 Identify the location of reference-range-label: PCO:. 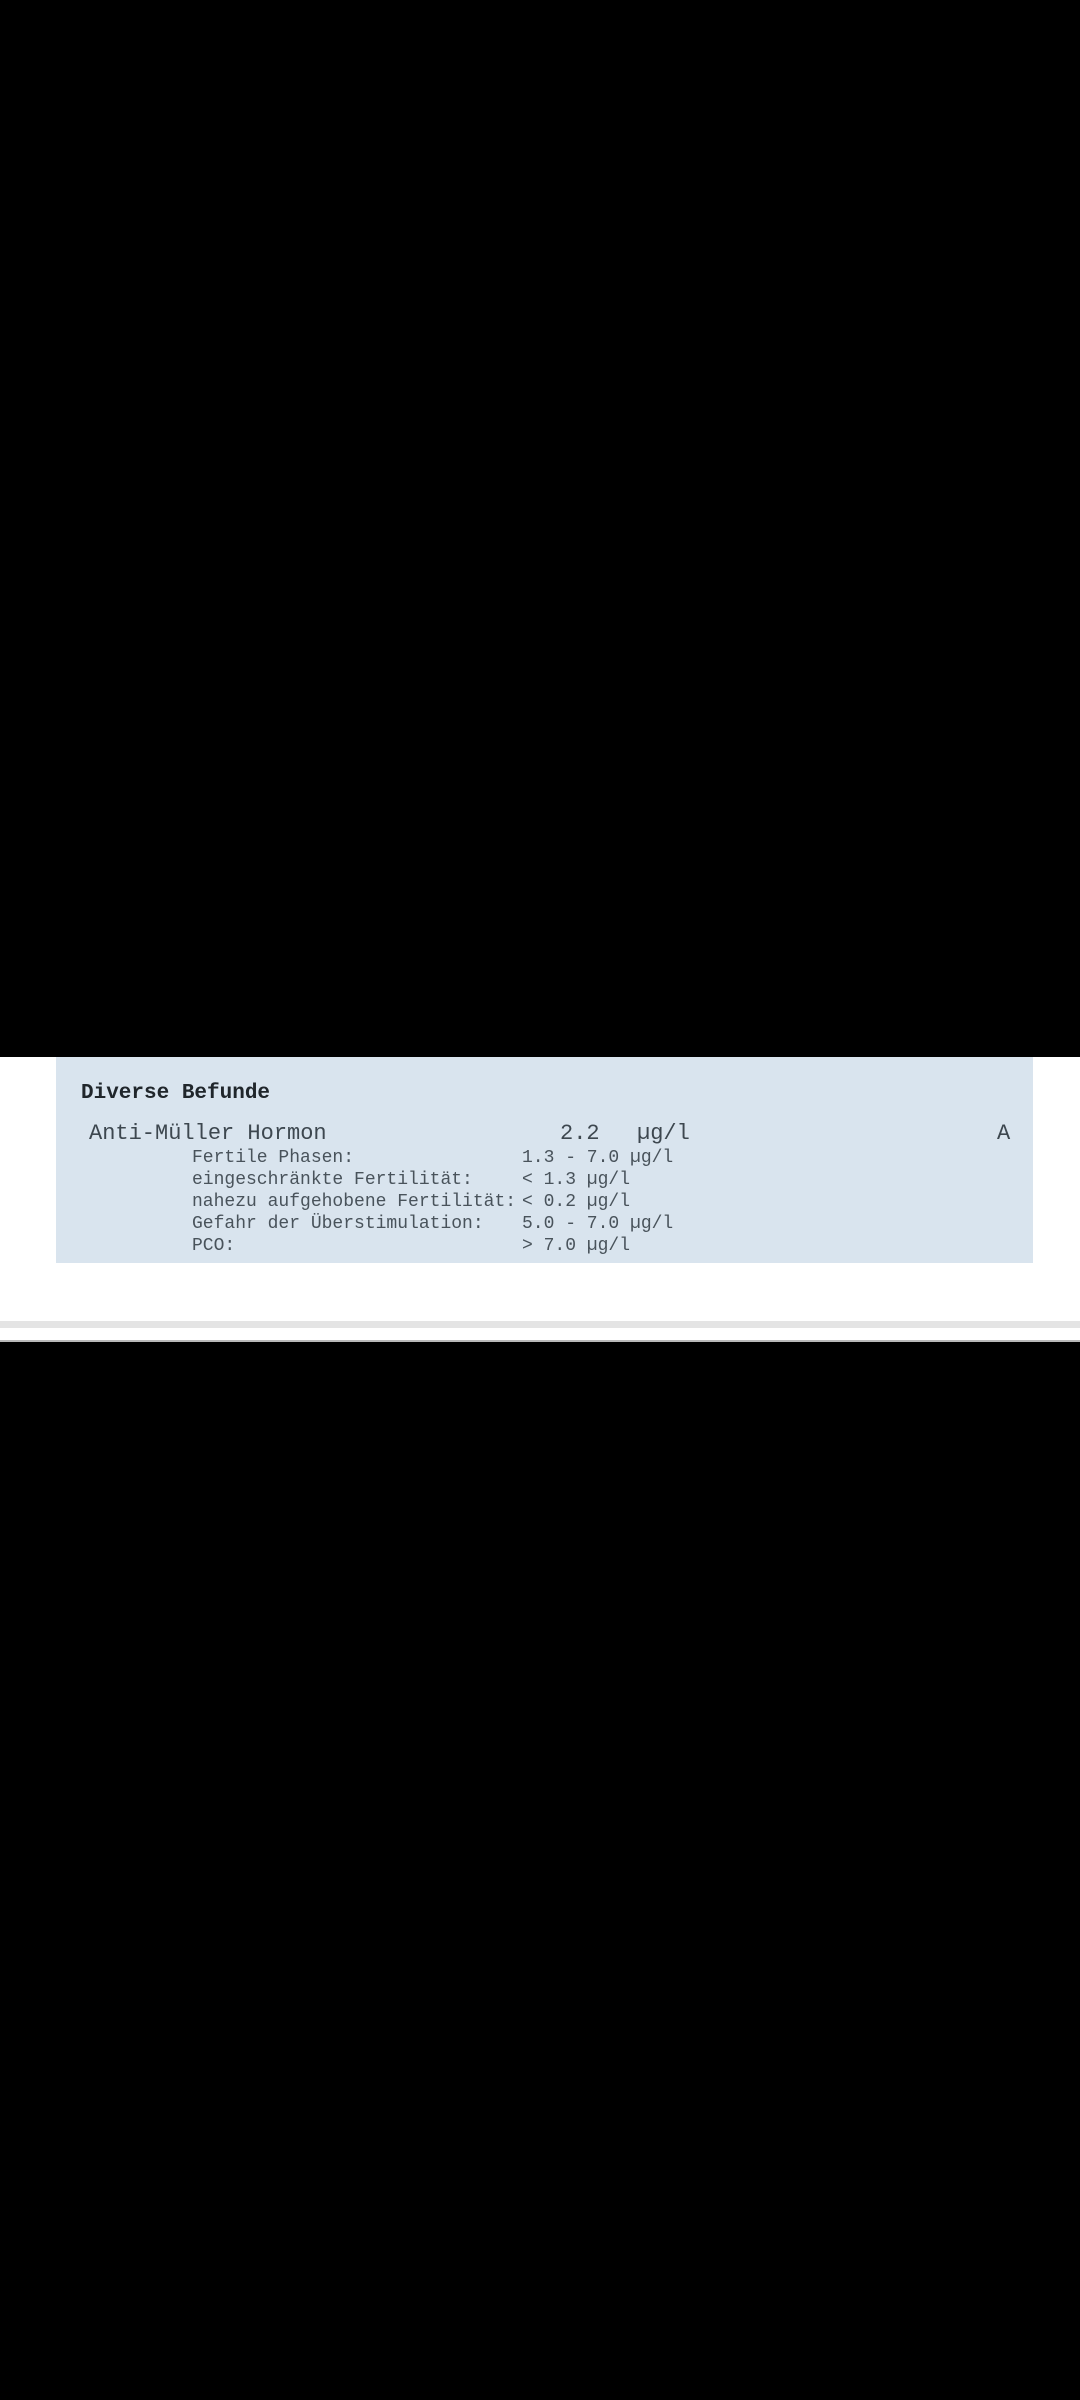
(214, 1246).